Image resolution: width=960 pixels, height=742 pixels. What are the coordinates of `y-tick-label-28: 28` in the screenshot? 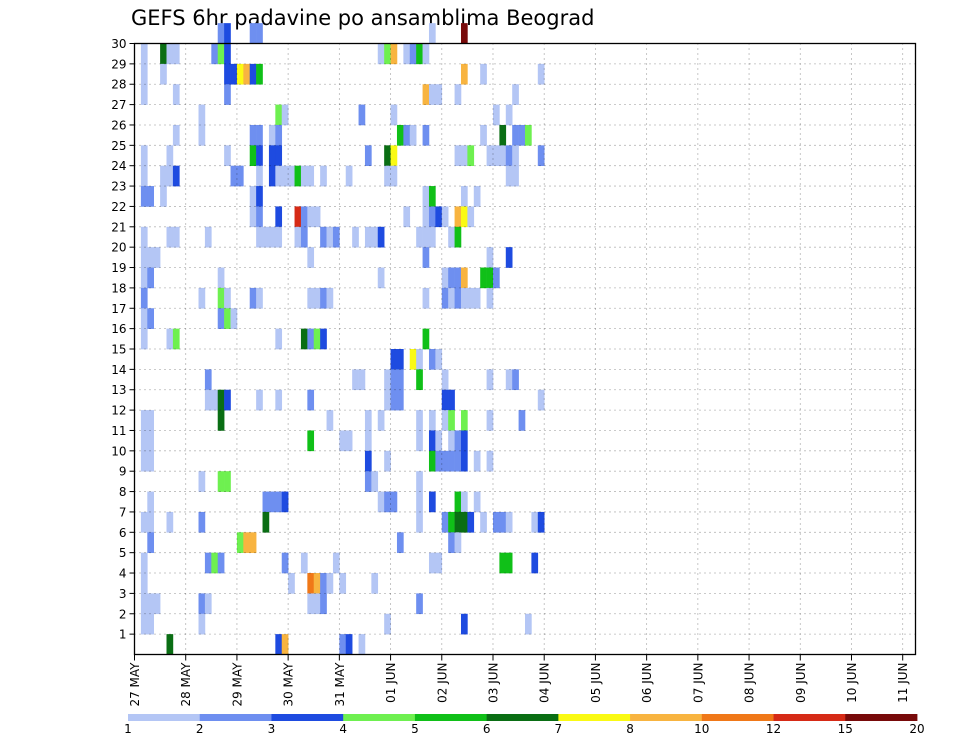 It's located at (118, 85).